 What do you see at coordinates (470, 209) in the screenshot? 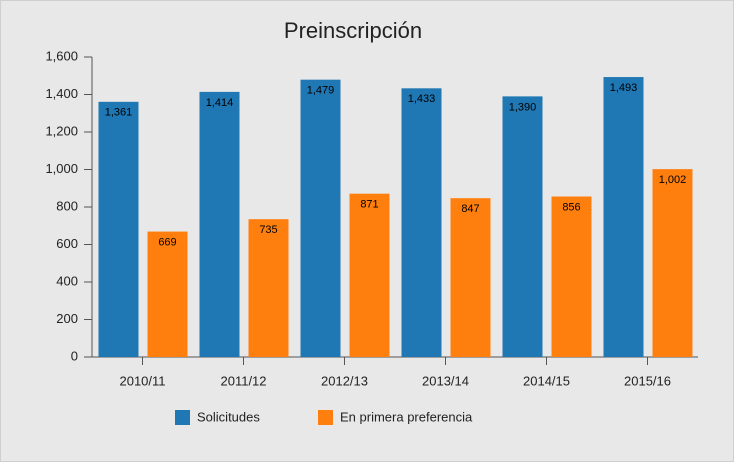
I see `value-label: 847` at bounding box center [470, 209].